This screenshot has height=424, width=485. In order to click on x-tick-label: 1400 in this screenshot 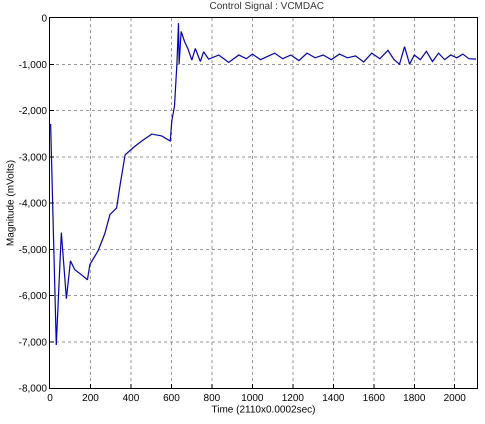, I will do `click(333, 398)`.